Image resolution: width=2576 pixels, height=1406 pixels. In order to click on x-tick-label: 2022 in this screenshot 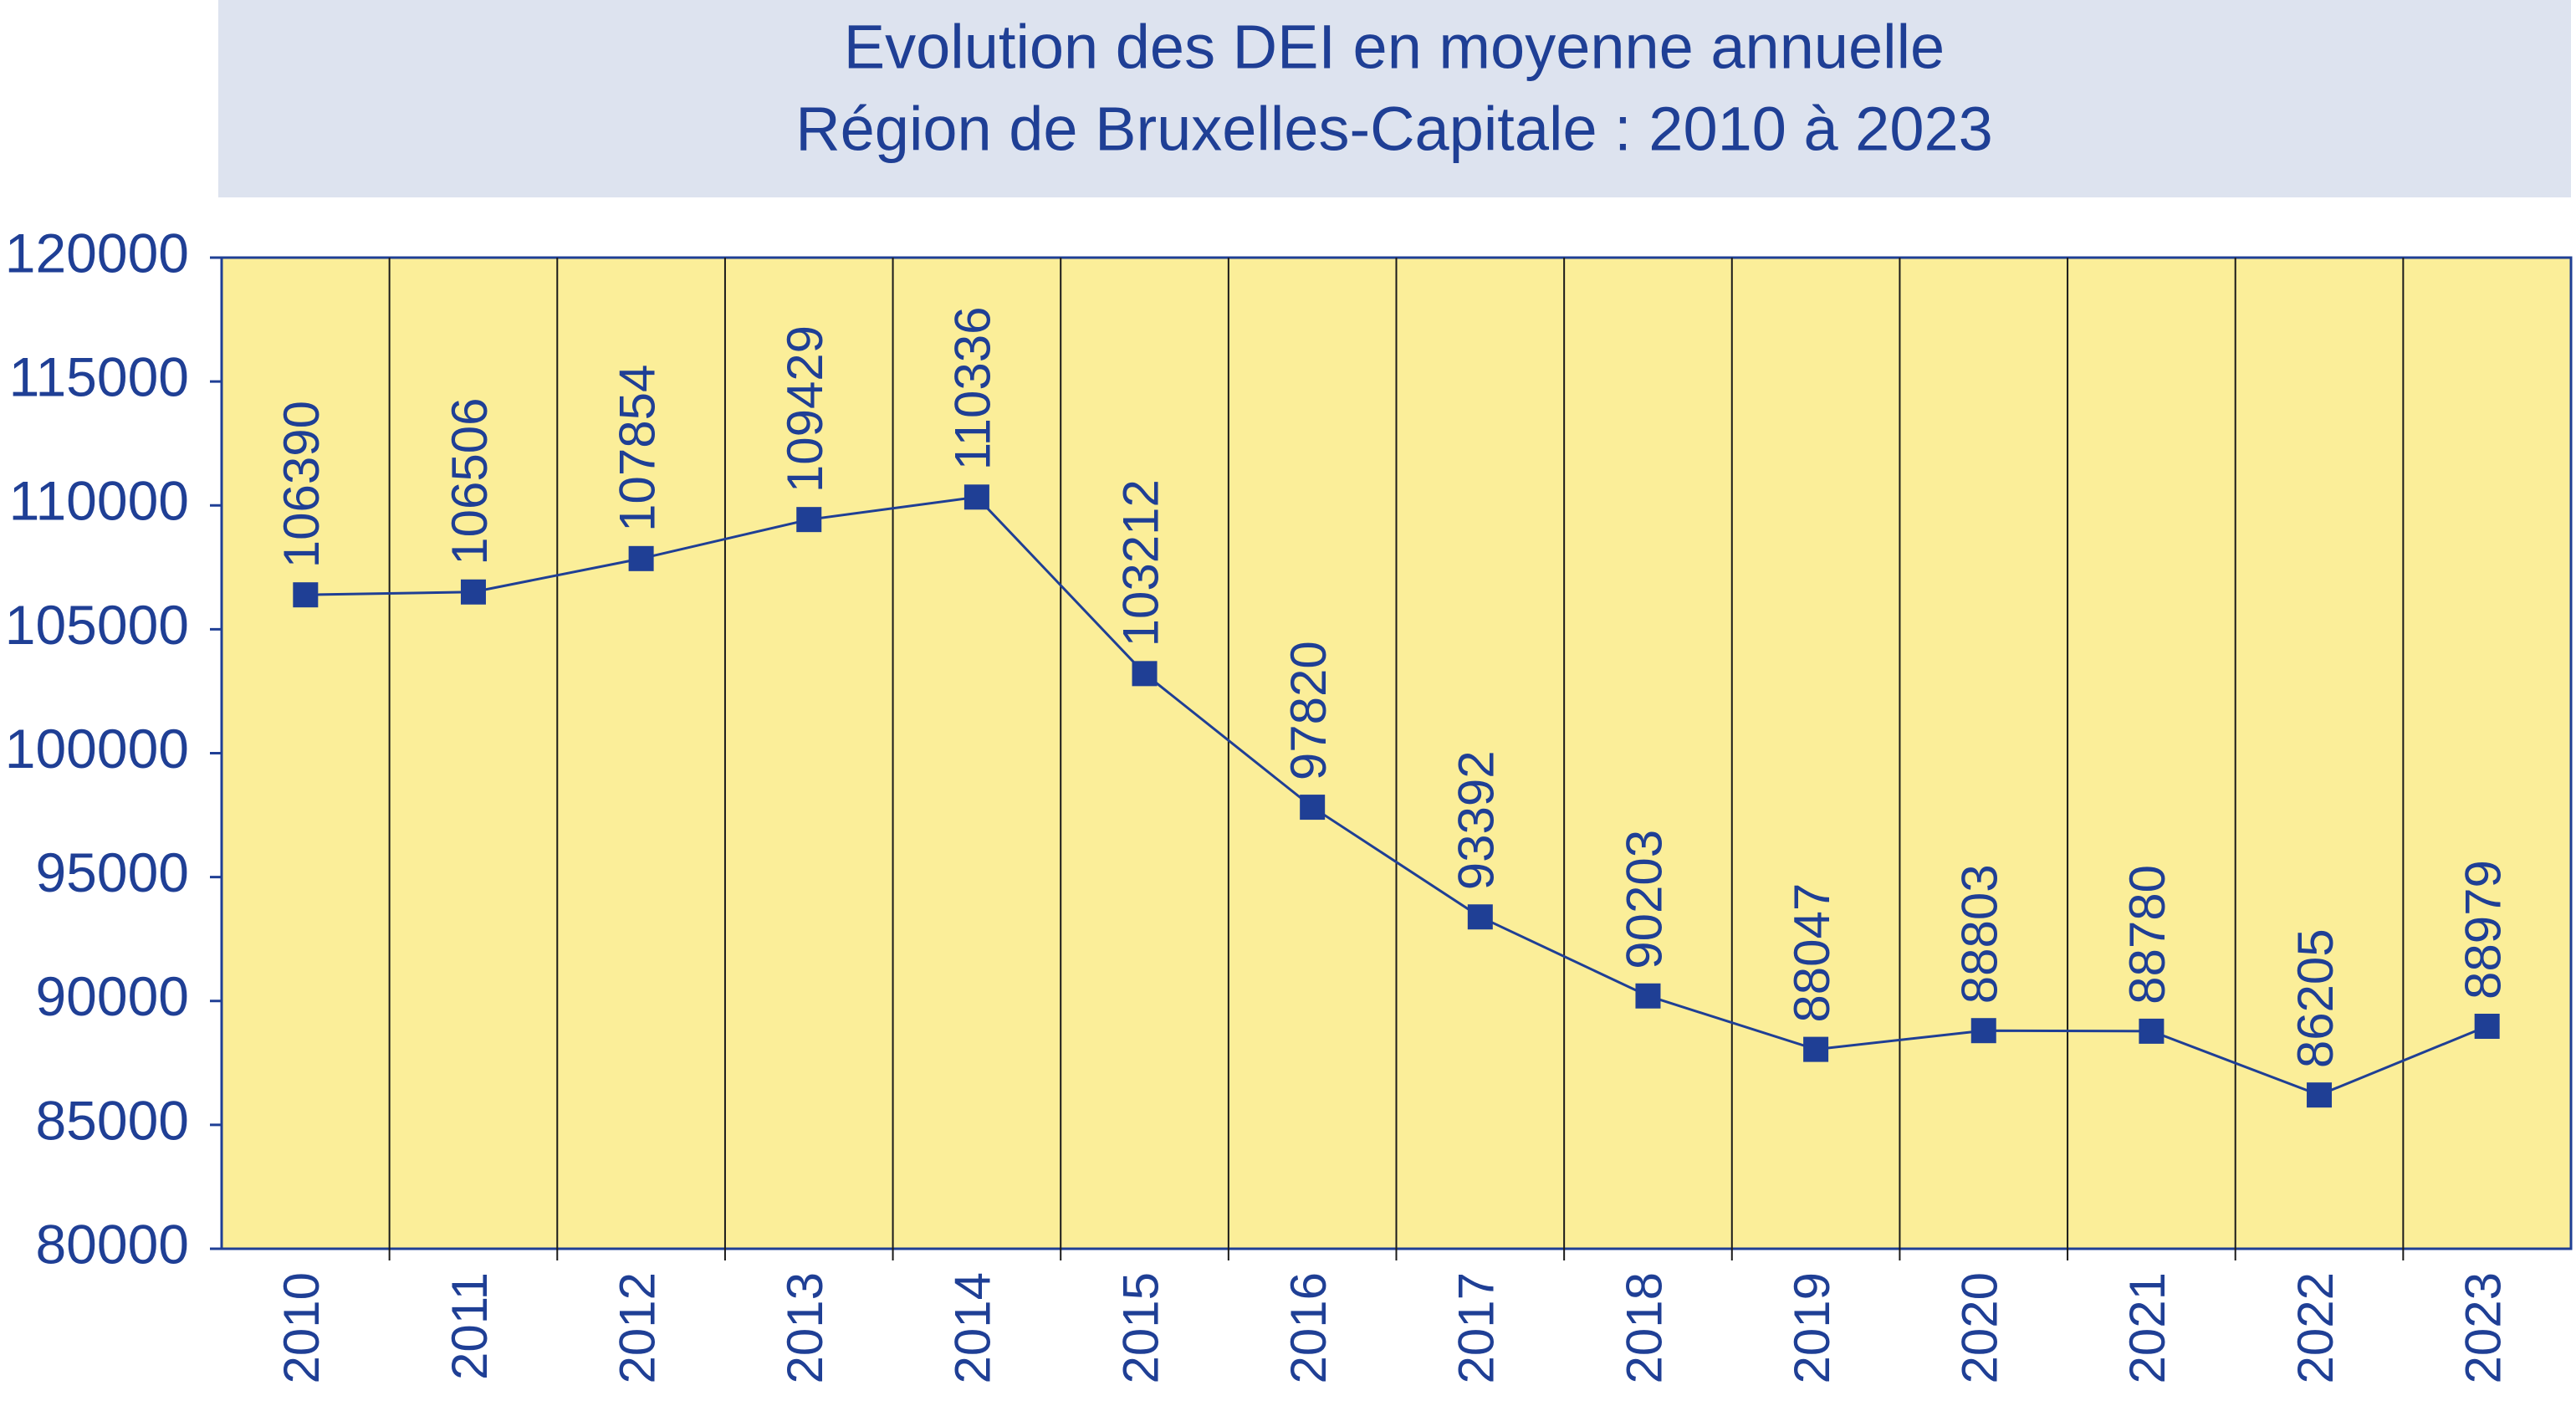, I will do `click(2315, 1327)`.